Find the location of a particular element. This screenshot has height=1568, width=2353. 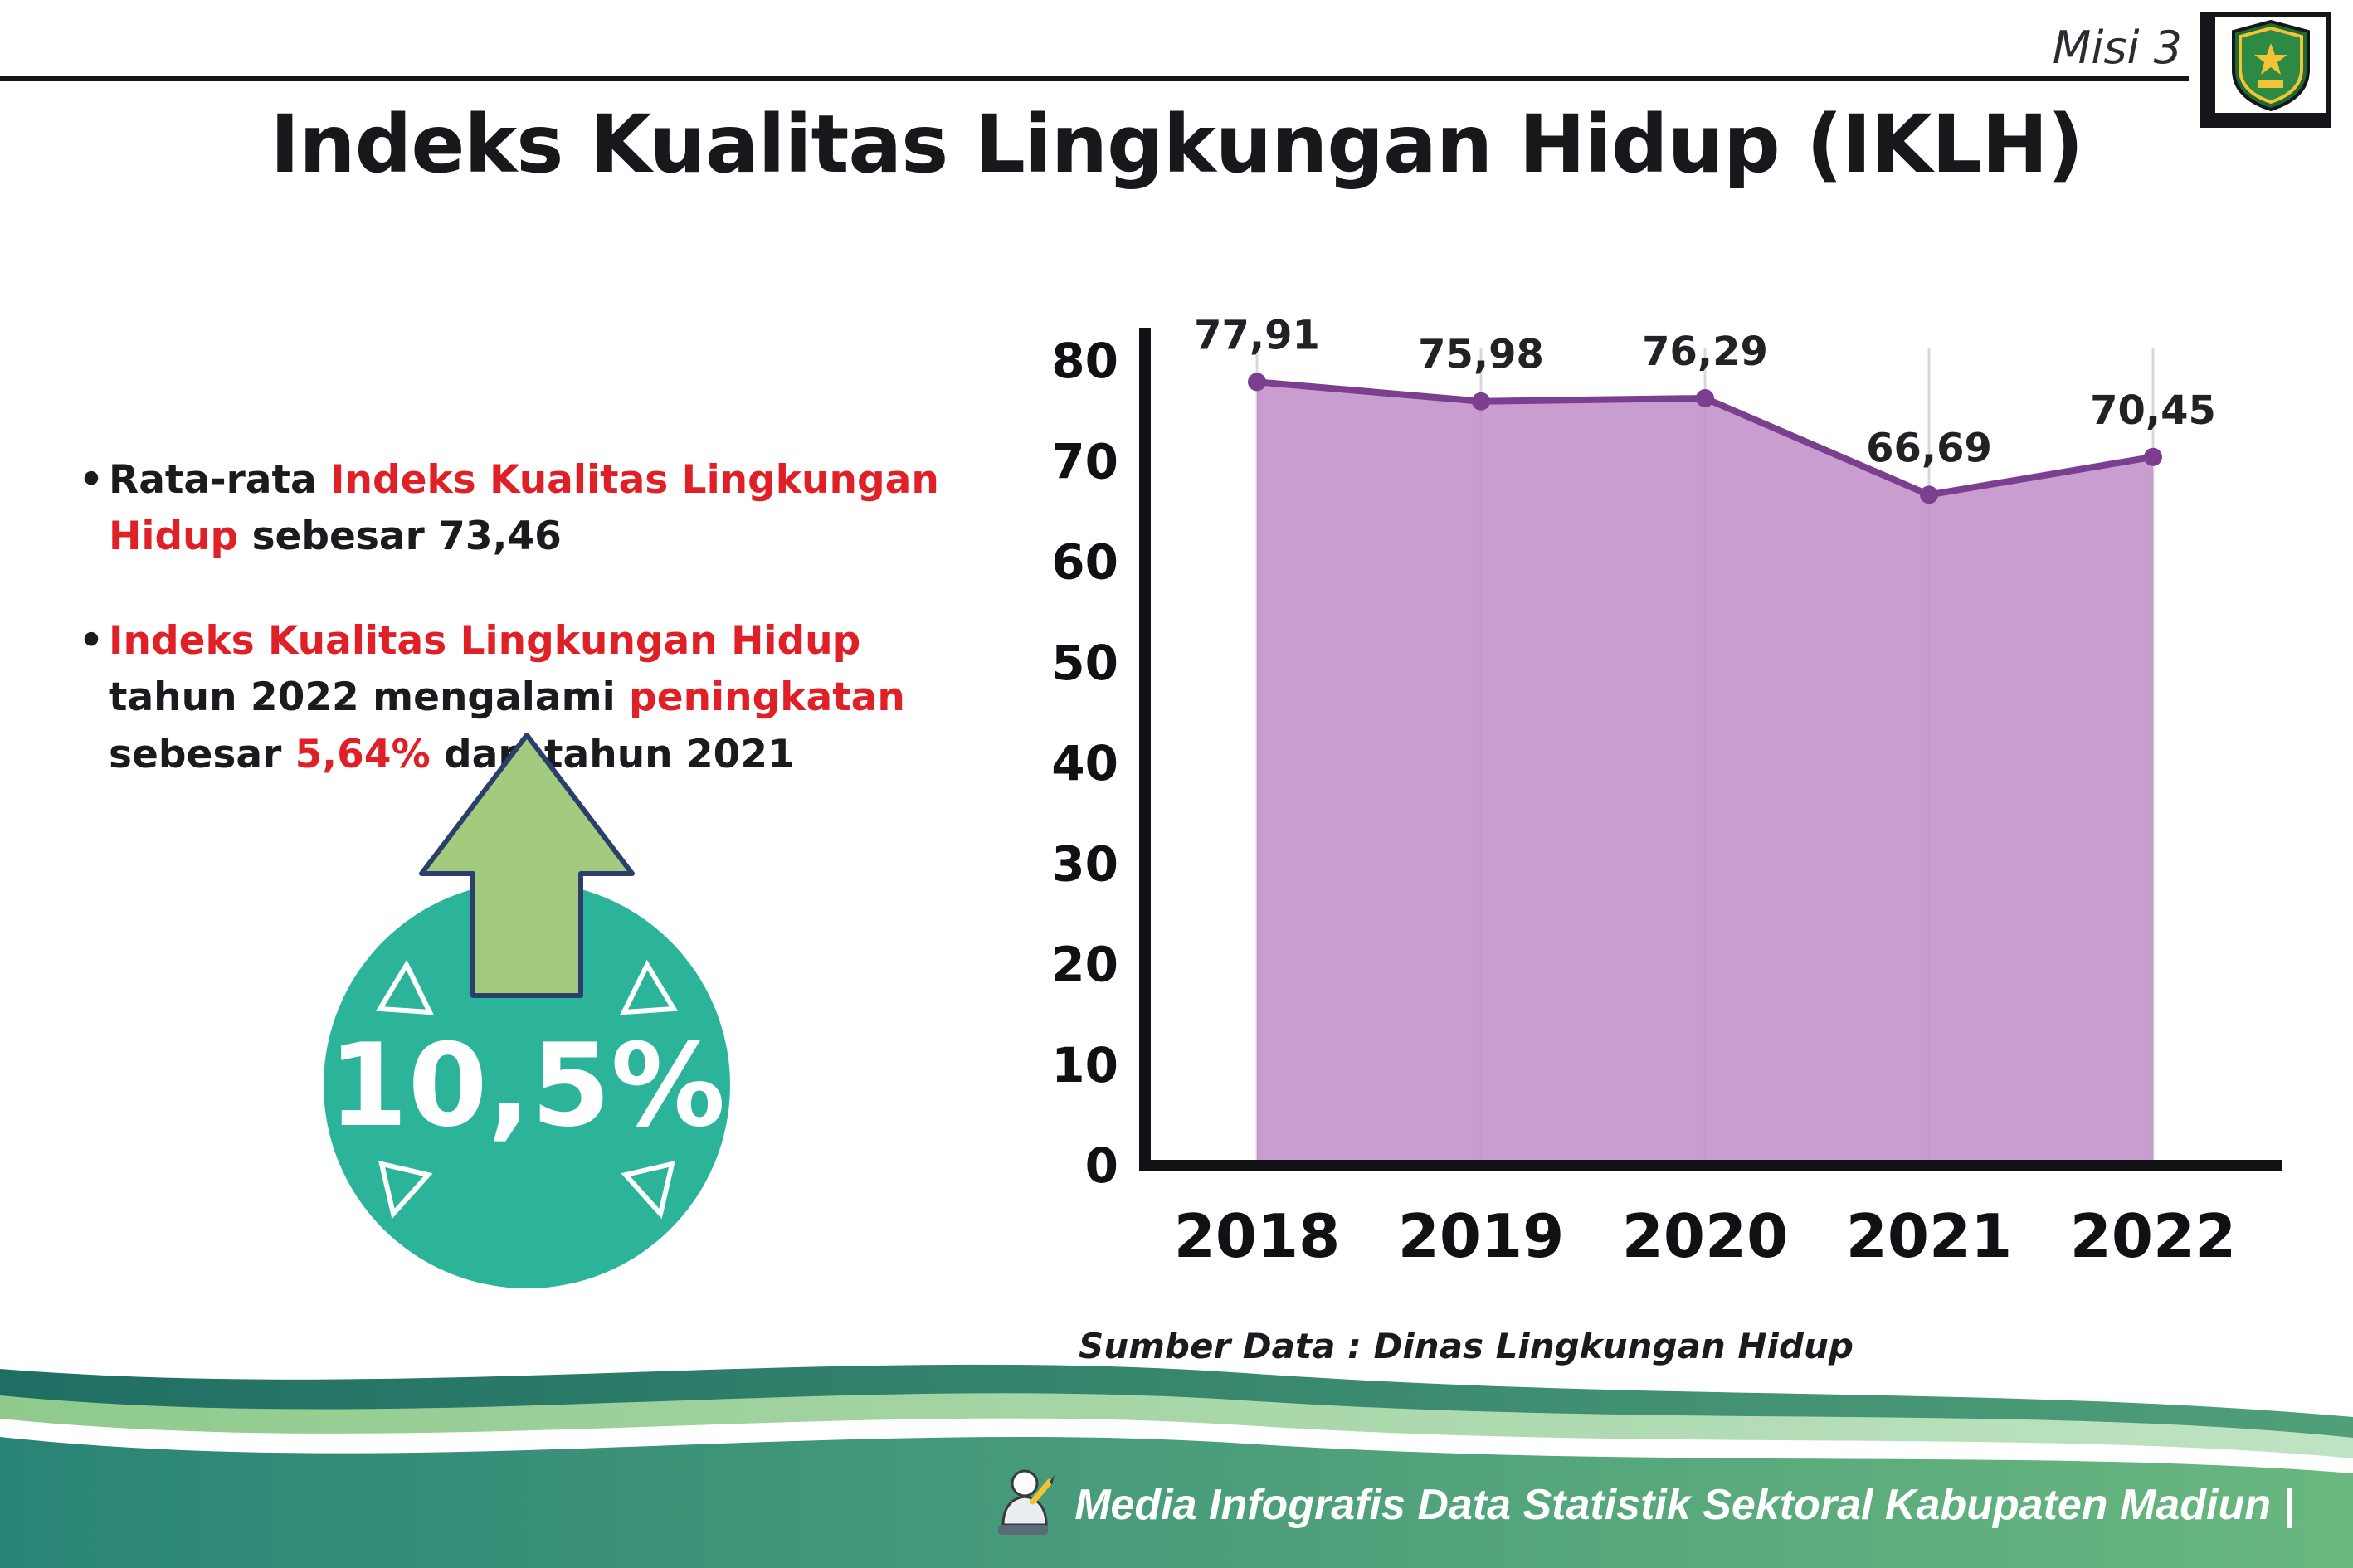

up-arrow-icon is located at coordinates (527, 865).